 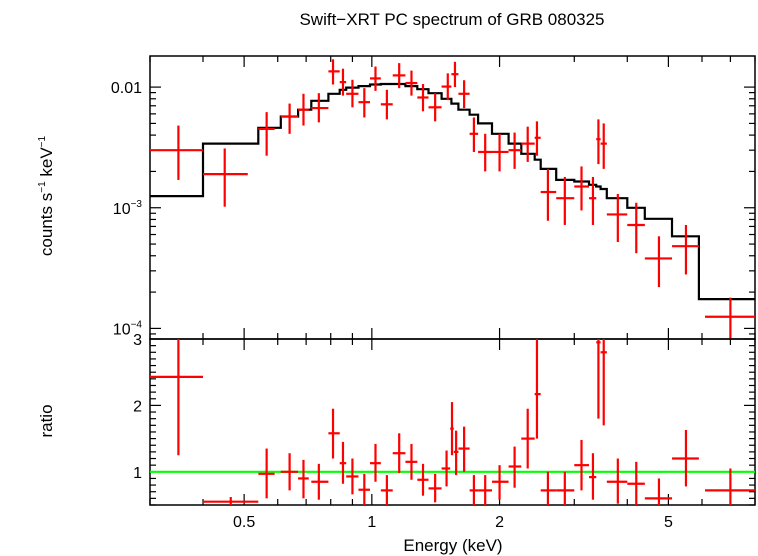 What do you see at coordinates (46, 224) in the screenshot?
I see `top-y-axis-label-main: counts s` at bounding box center [46, 224].